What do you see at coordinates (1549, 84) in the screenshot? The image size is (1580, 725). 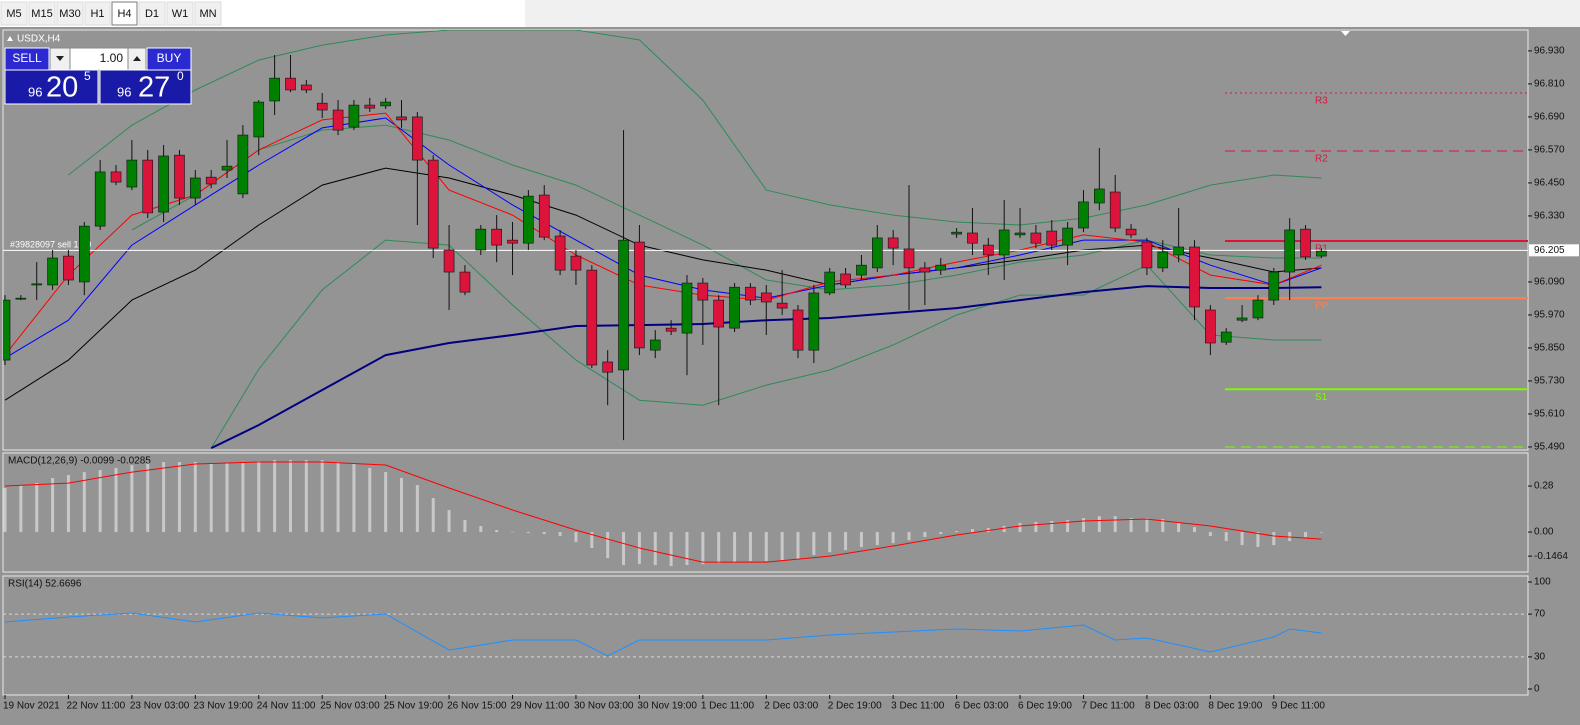 I see `y-tick-label: 96.810` at bounding box center [1549, 84].